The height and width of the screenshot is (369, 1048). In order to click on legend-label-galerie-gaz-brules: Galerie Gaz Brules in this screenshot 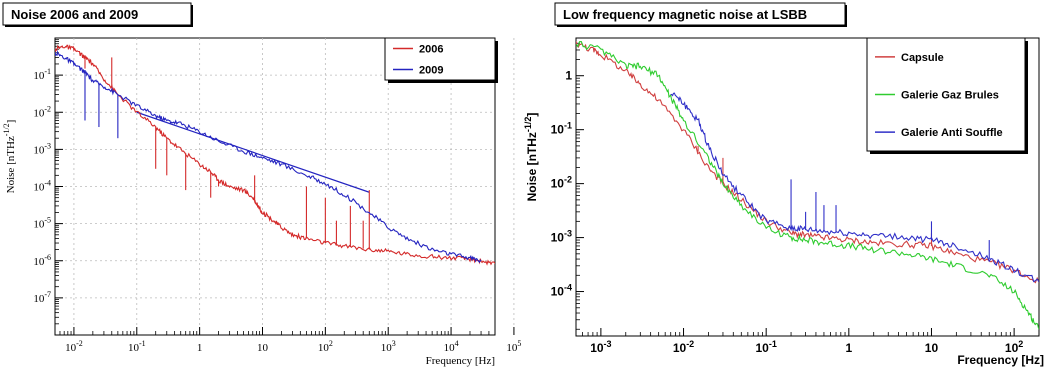, I will do `click(950, 96)`.